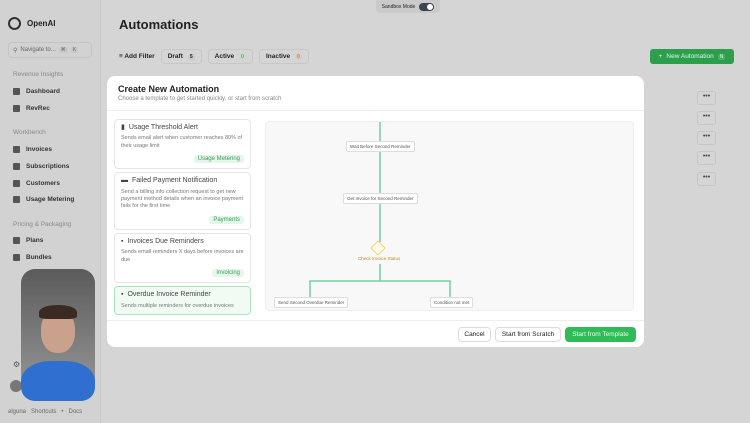 The height and width of the screenshot is (423, 750). I want to click on flow-edges, so click(380, 210).